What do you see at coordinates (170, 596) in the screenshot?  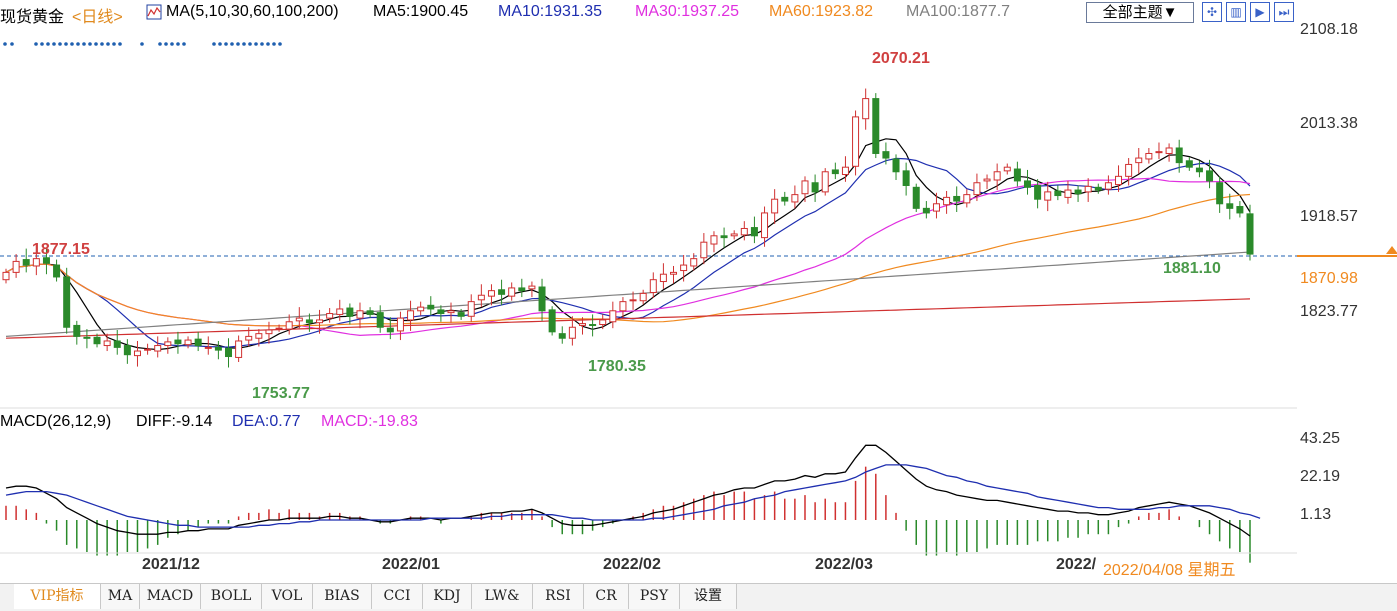 I see `tab-macd: MACD` at bounding box center [170, 596].